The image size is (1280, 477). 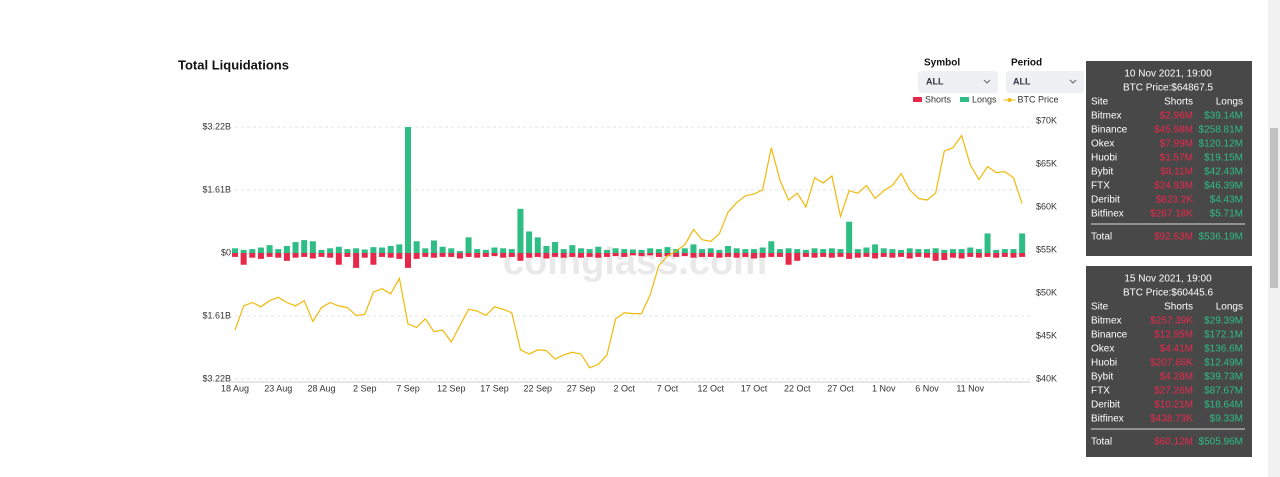 What do you see at coordinates (1171, 419) in the screenshot?
I see `tooltip-cell: $438.73K` at bounding box center [1171, 419].